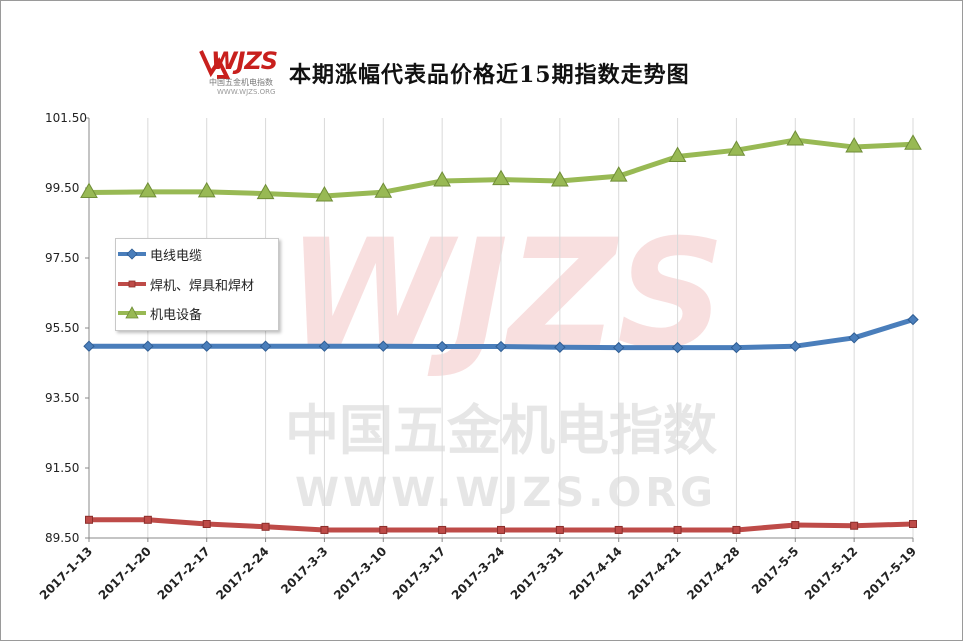 Image resolution: width=963 pixels, height=641 pixels. I want to click on legend: 电线电缆 焊机、焊具和焊材 机电设备, so click(197, 284).